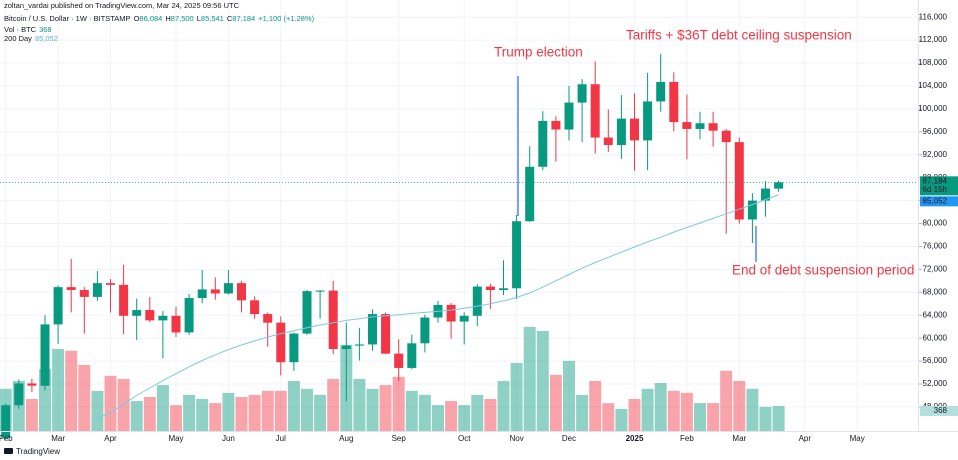 The image size is (958, 460). I want to click on brand: TradingView, so click(32, 451).